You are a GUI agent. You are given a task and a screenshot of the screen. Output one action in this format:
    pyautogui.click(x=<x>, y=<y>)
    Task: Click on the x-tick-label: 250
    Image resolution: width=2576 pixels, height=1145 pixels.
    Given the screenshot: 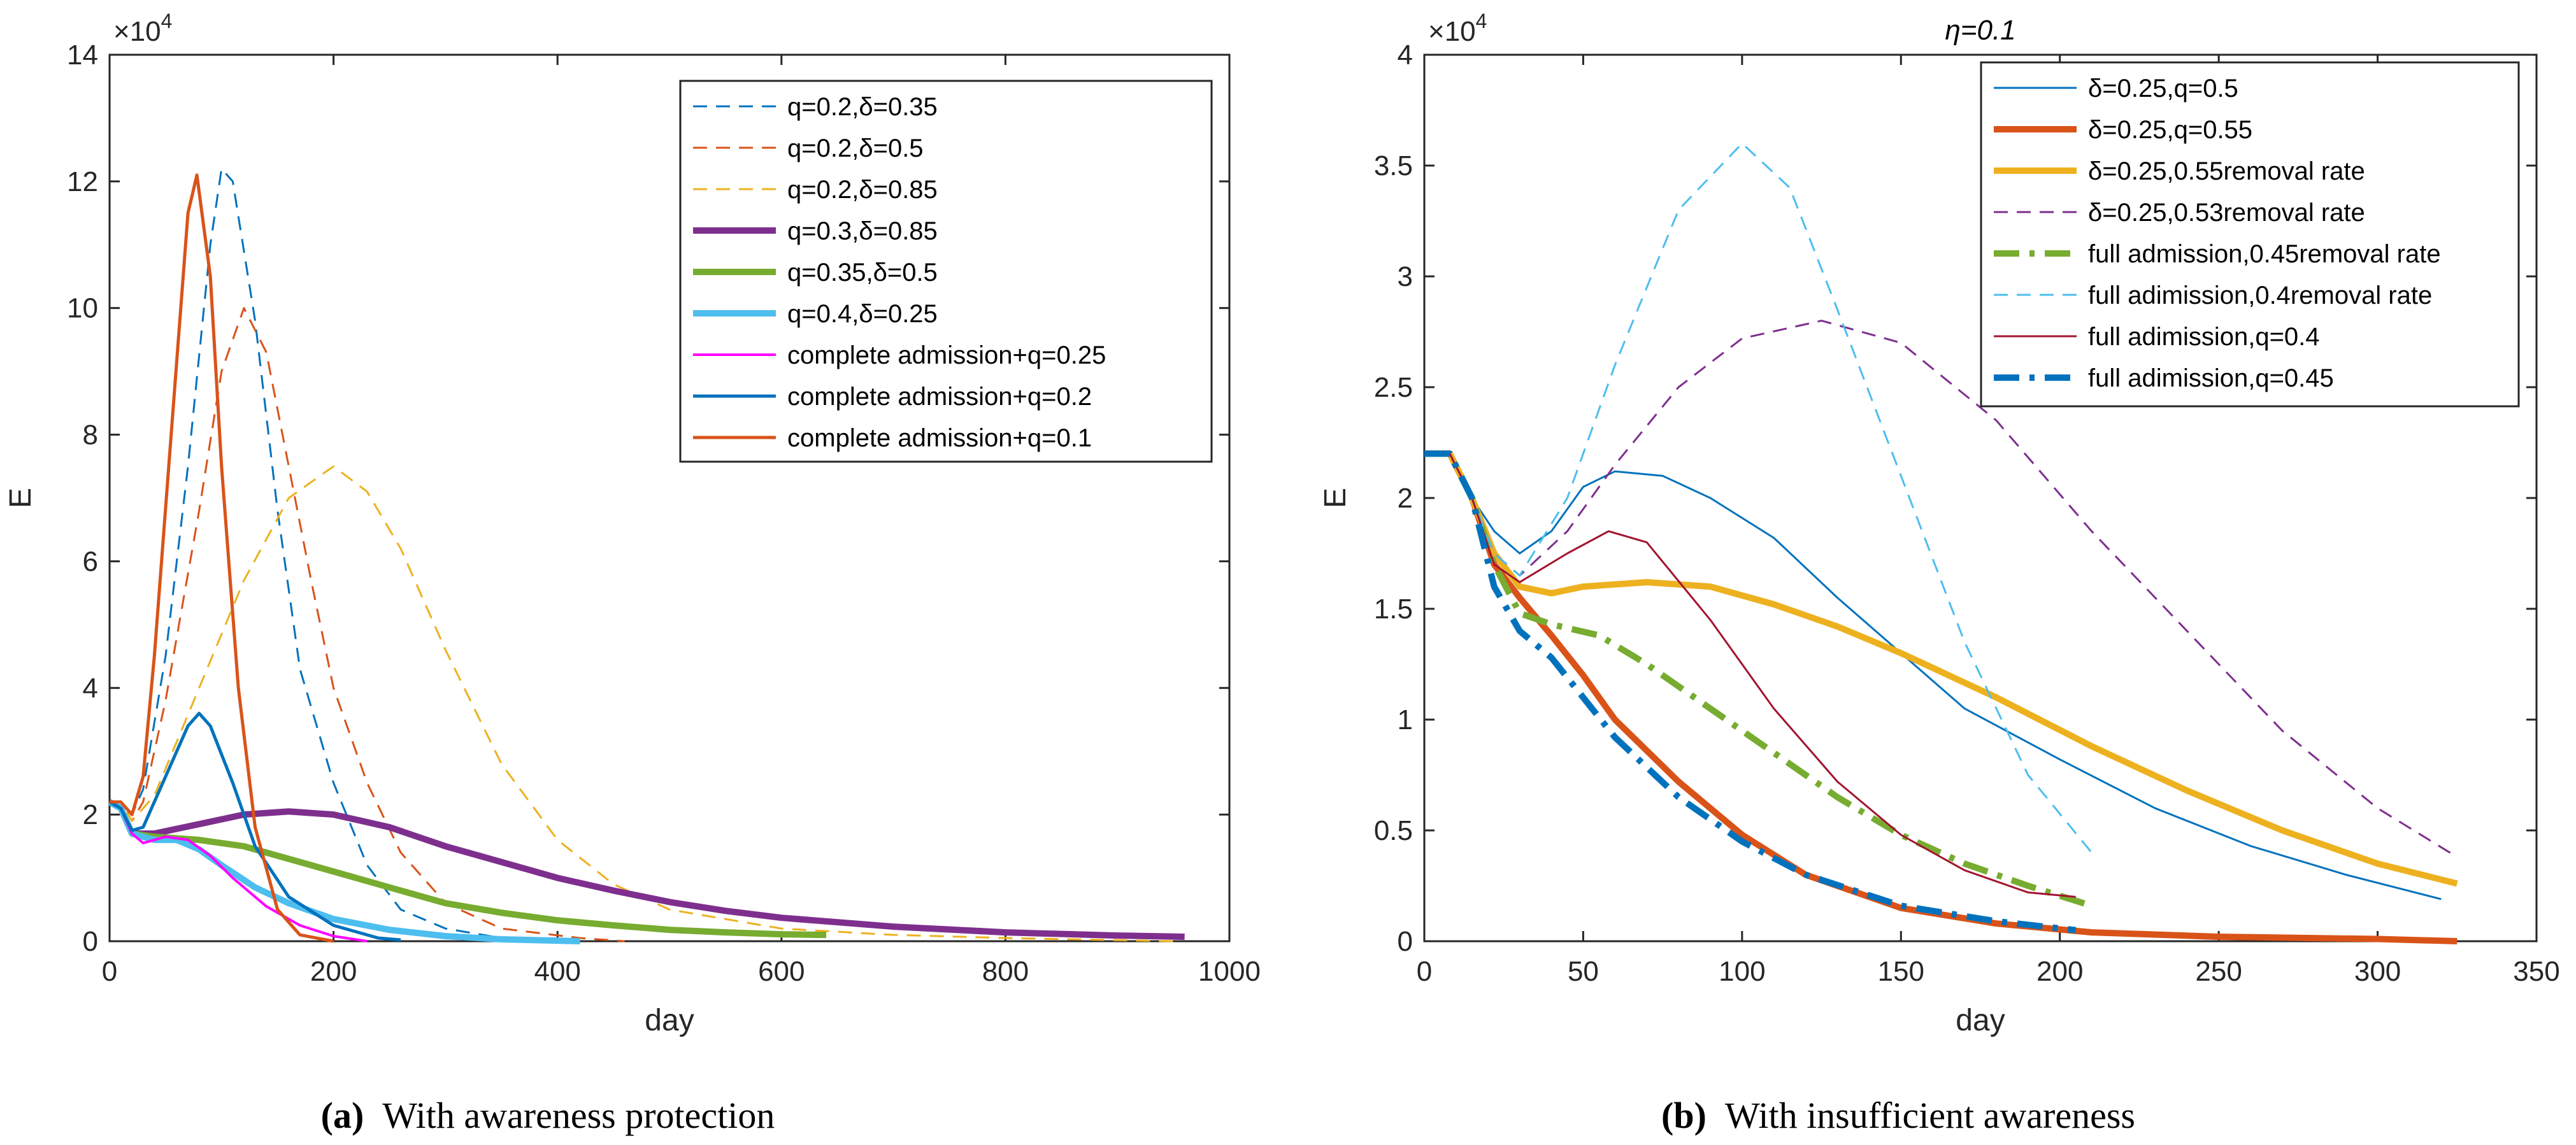 What is the action you would take?
    pyautogui.click(x=2218, y=971)
    